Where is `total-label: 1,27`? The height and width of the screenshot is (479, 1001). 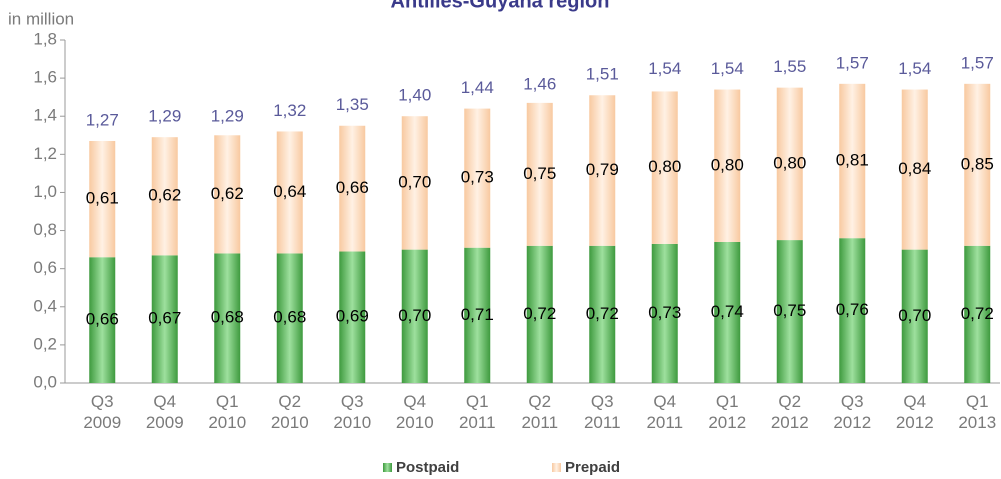
total-label: 1,27 is located at coordinates (102, 119).